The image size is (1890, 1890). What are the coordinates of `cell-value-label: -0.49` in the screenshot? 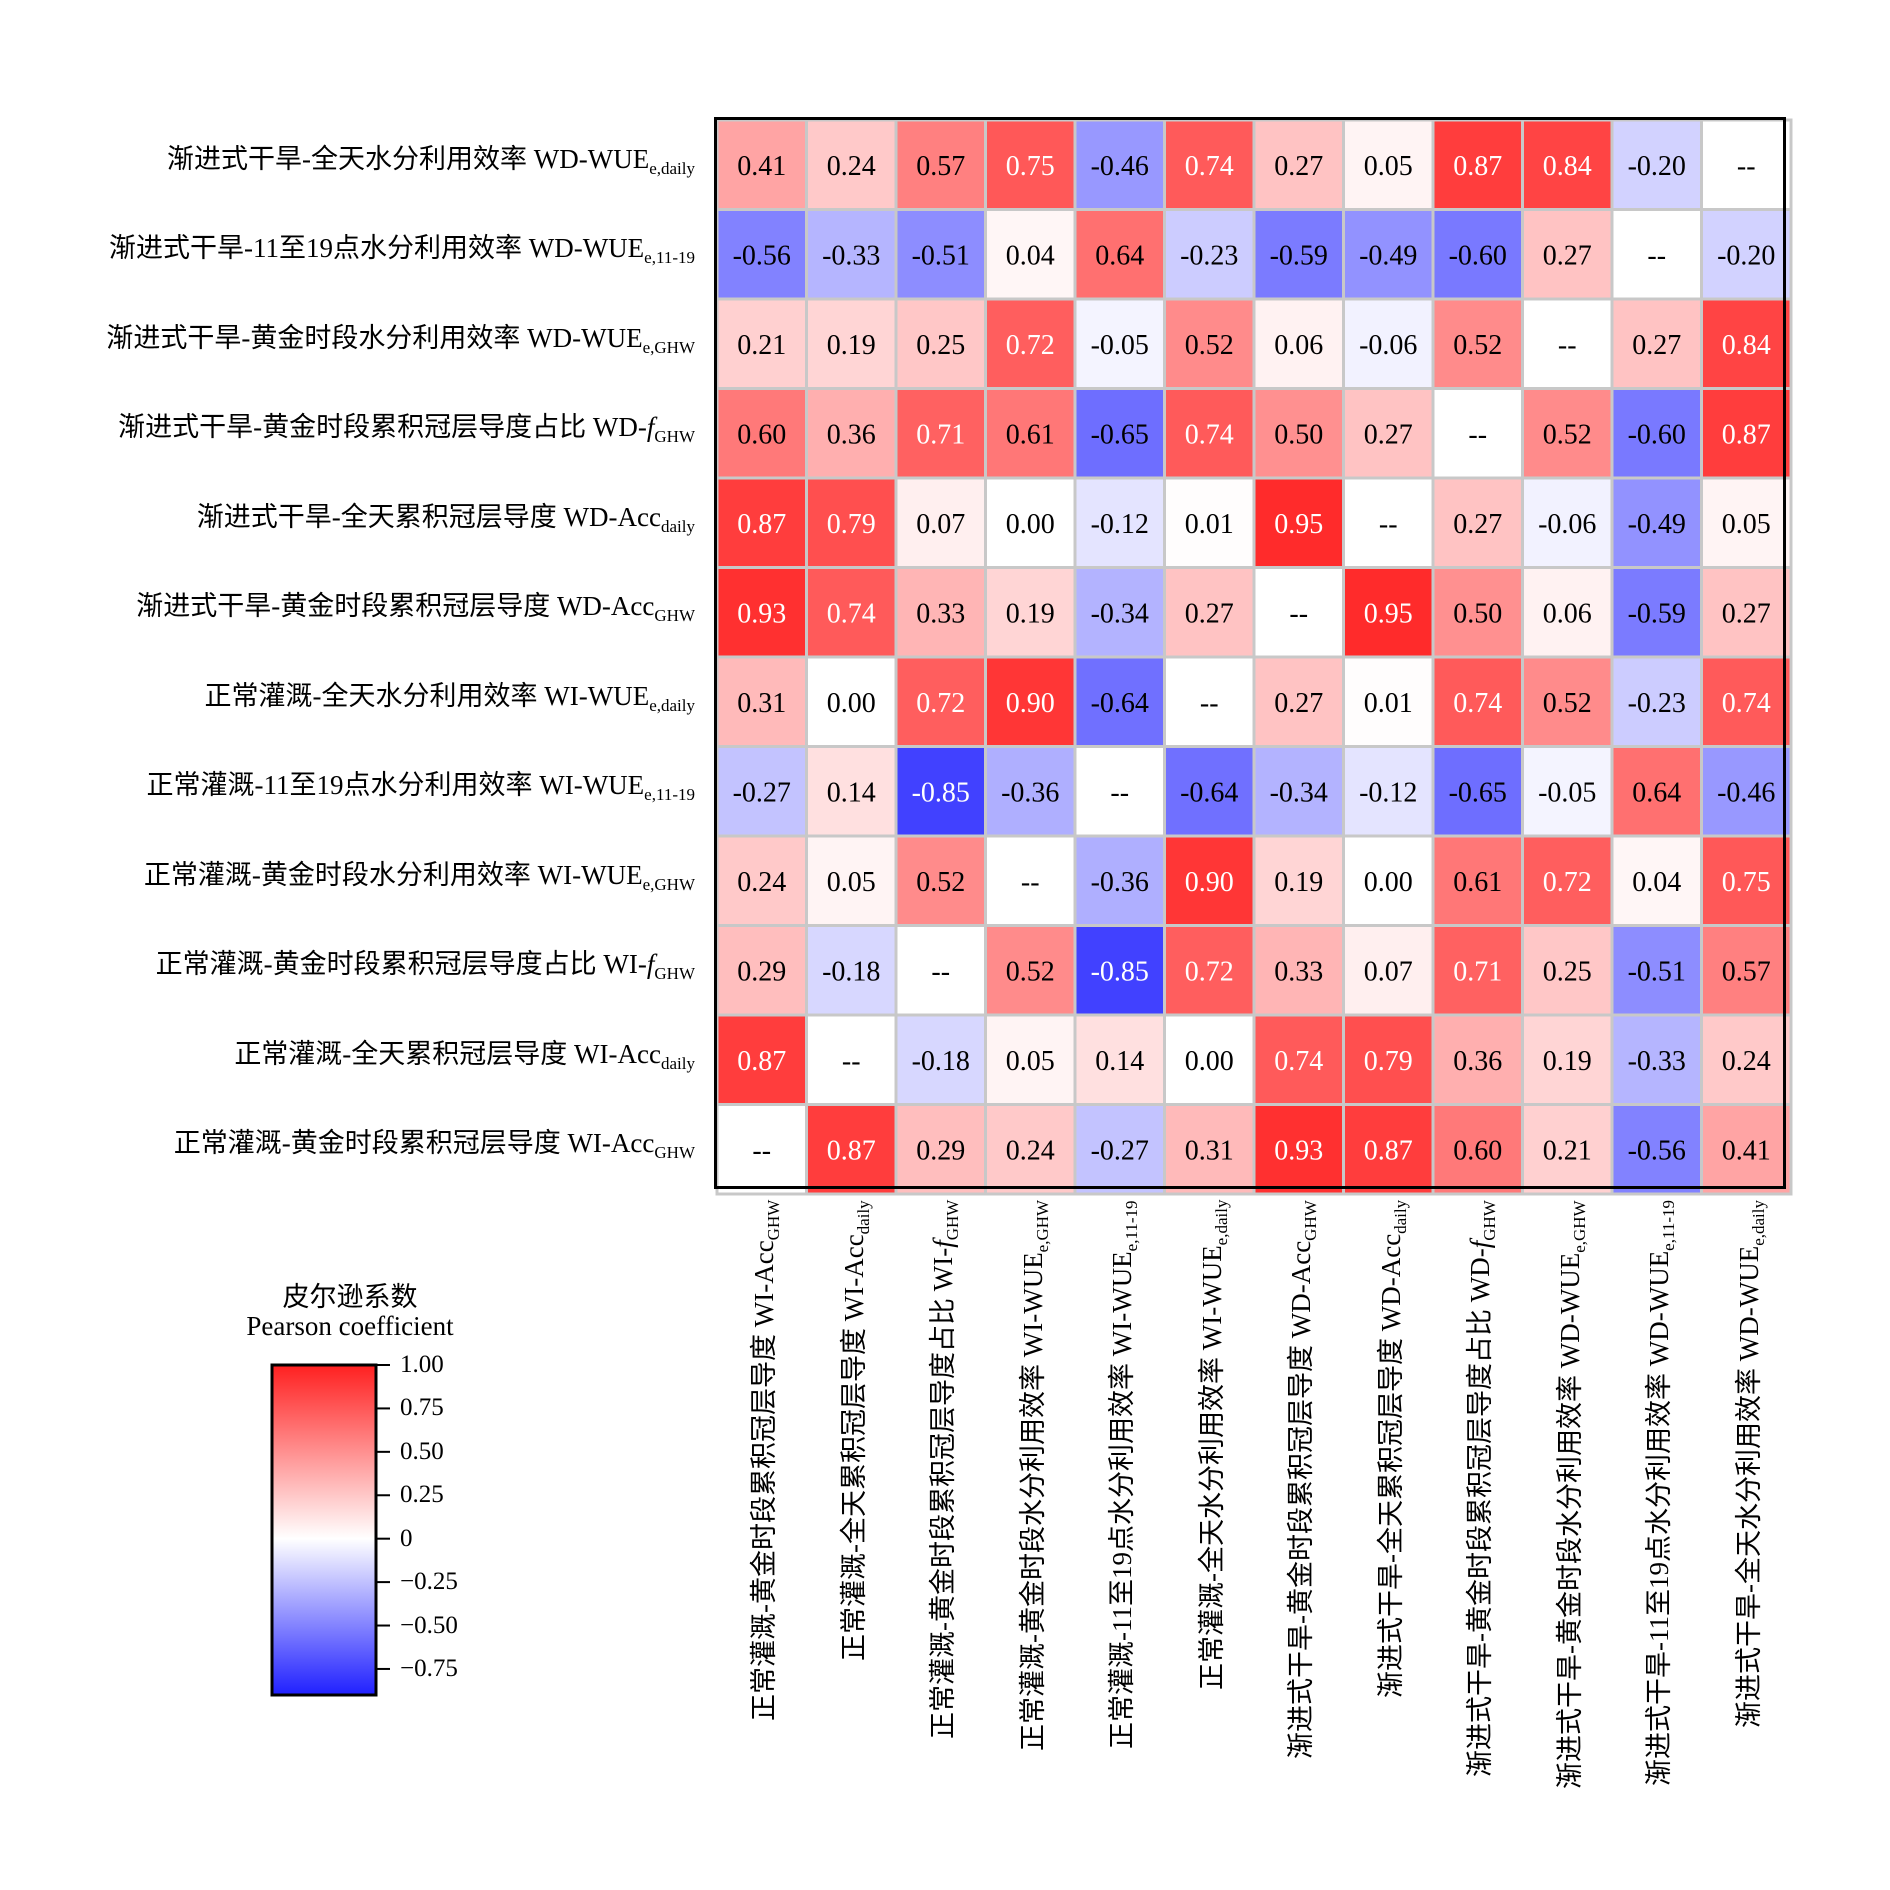 It's located at (1388, 255).